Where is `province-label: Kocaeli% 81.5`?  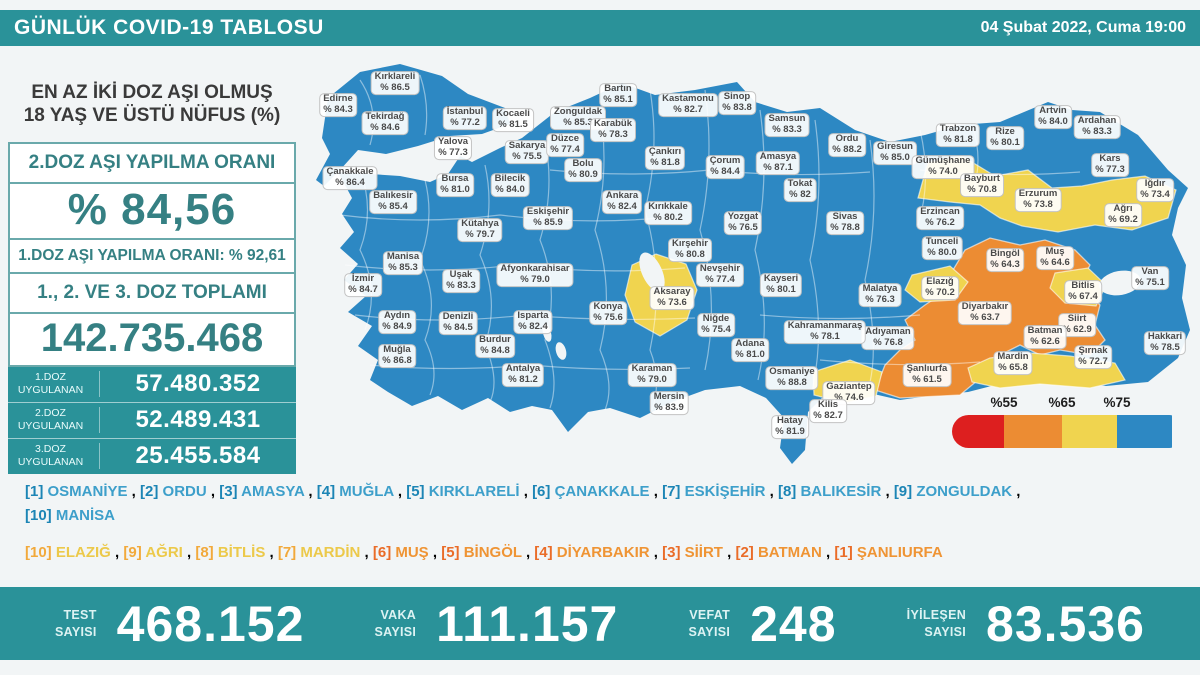 province-label: Kocaeli% 81.5 is located at coordinates (513, 120).